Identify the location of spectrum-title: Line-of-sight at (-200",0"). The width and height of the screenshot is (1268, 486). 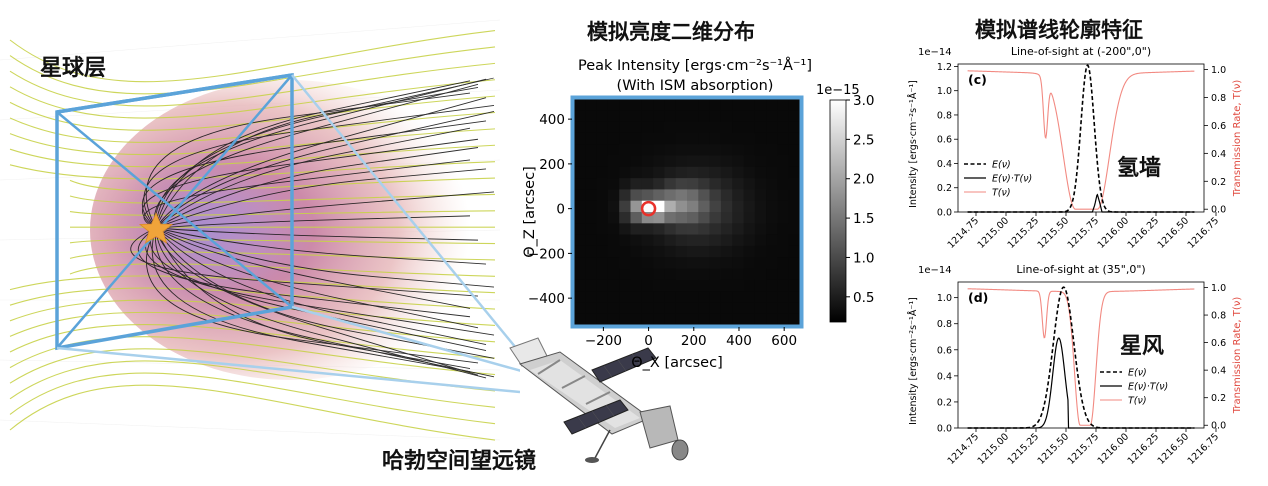
(1081, 51).